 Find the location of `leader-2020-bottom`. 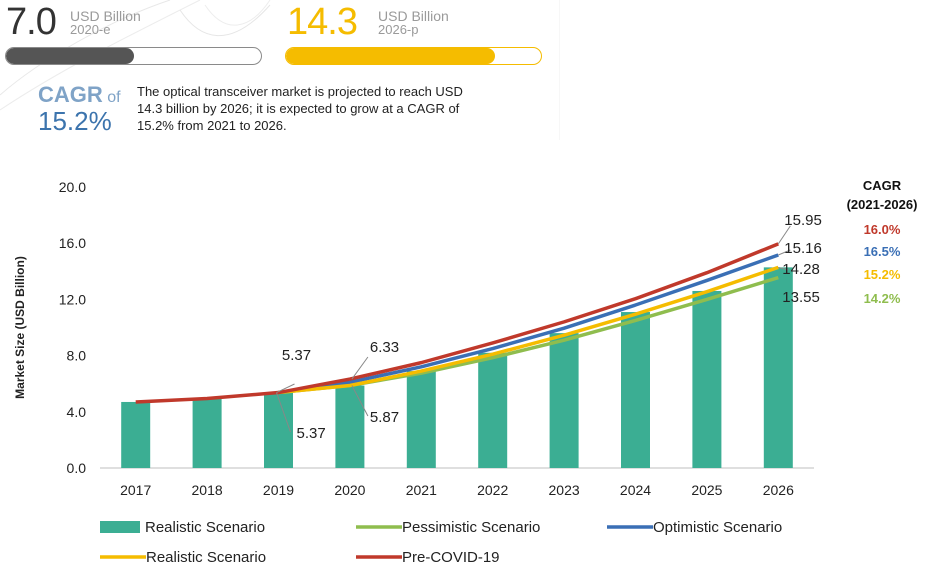

leader-2020-bottom is located at coordinates (360, 401).